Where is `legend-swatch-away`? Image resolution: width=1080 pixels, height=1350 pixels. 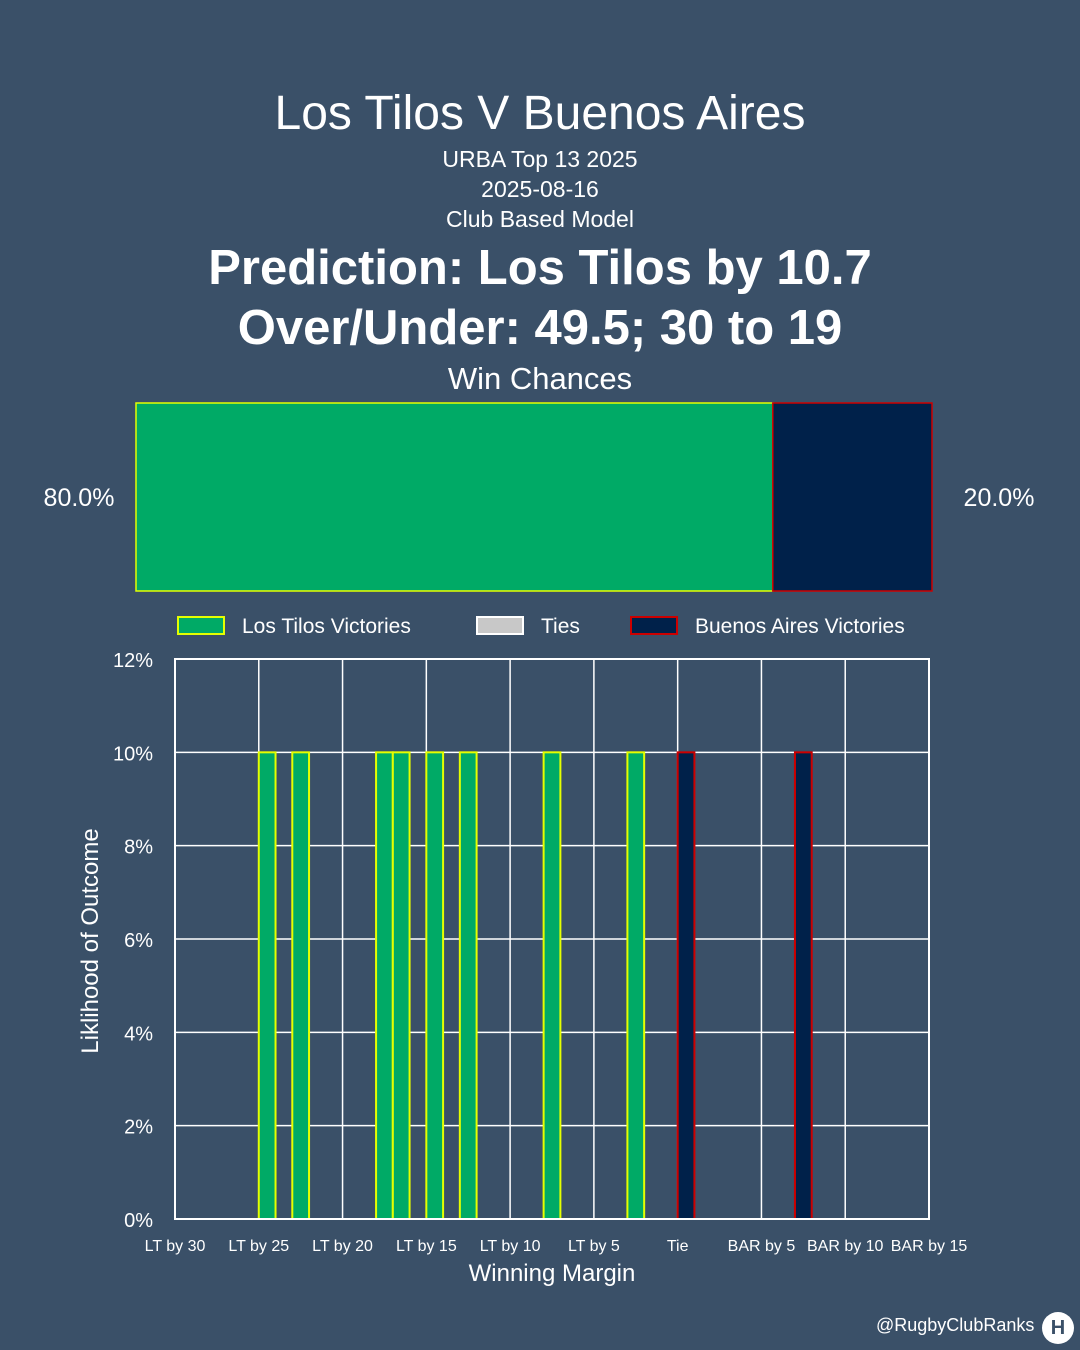
legend-swatch-away is located at coordinates (654, 625).